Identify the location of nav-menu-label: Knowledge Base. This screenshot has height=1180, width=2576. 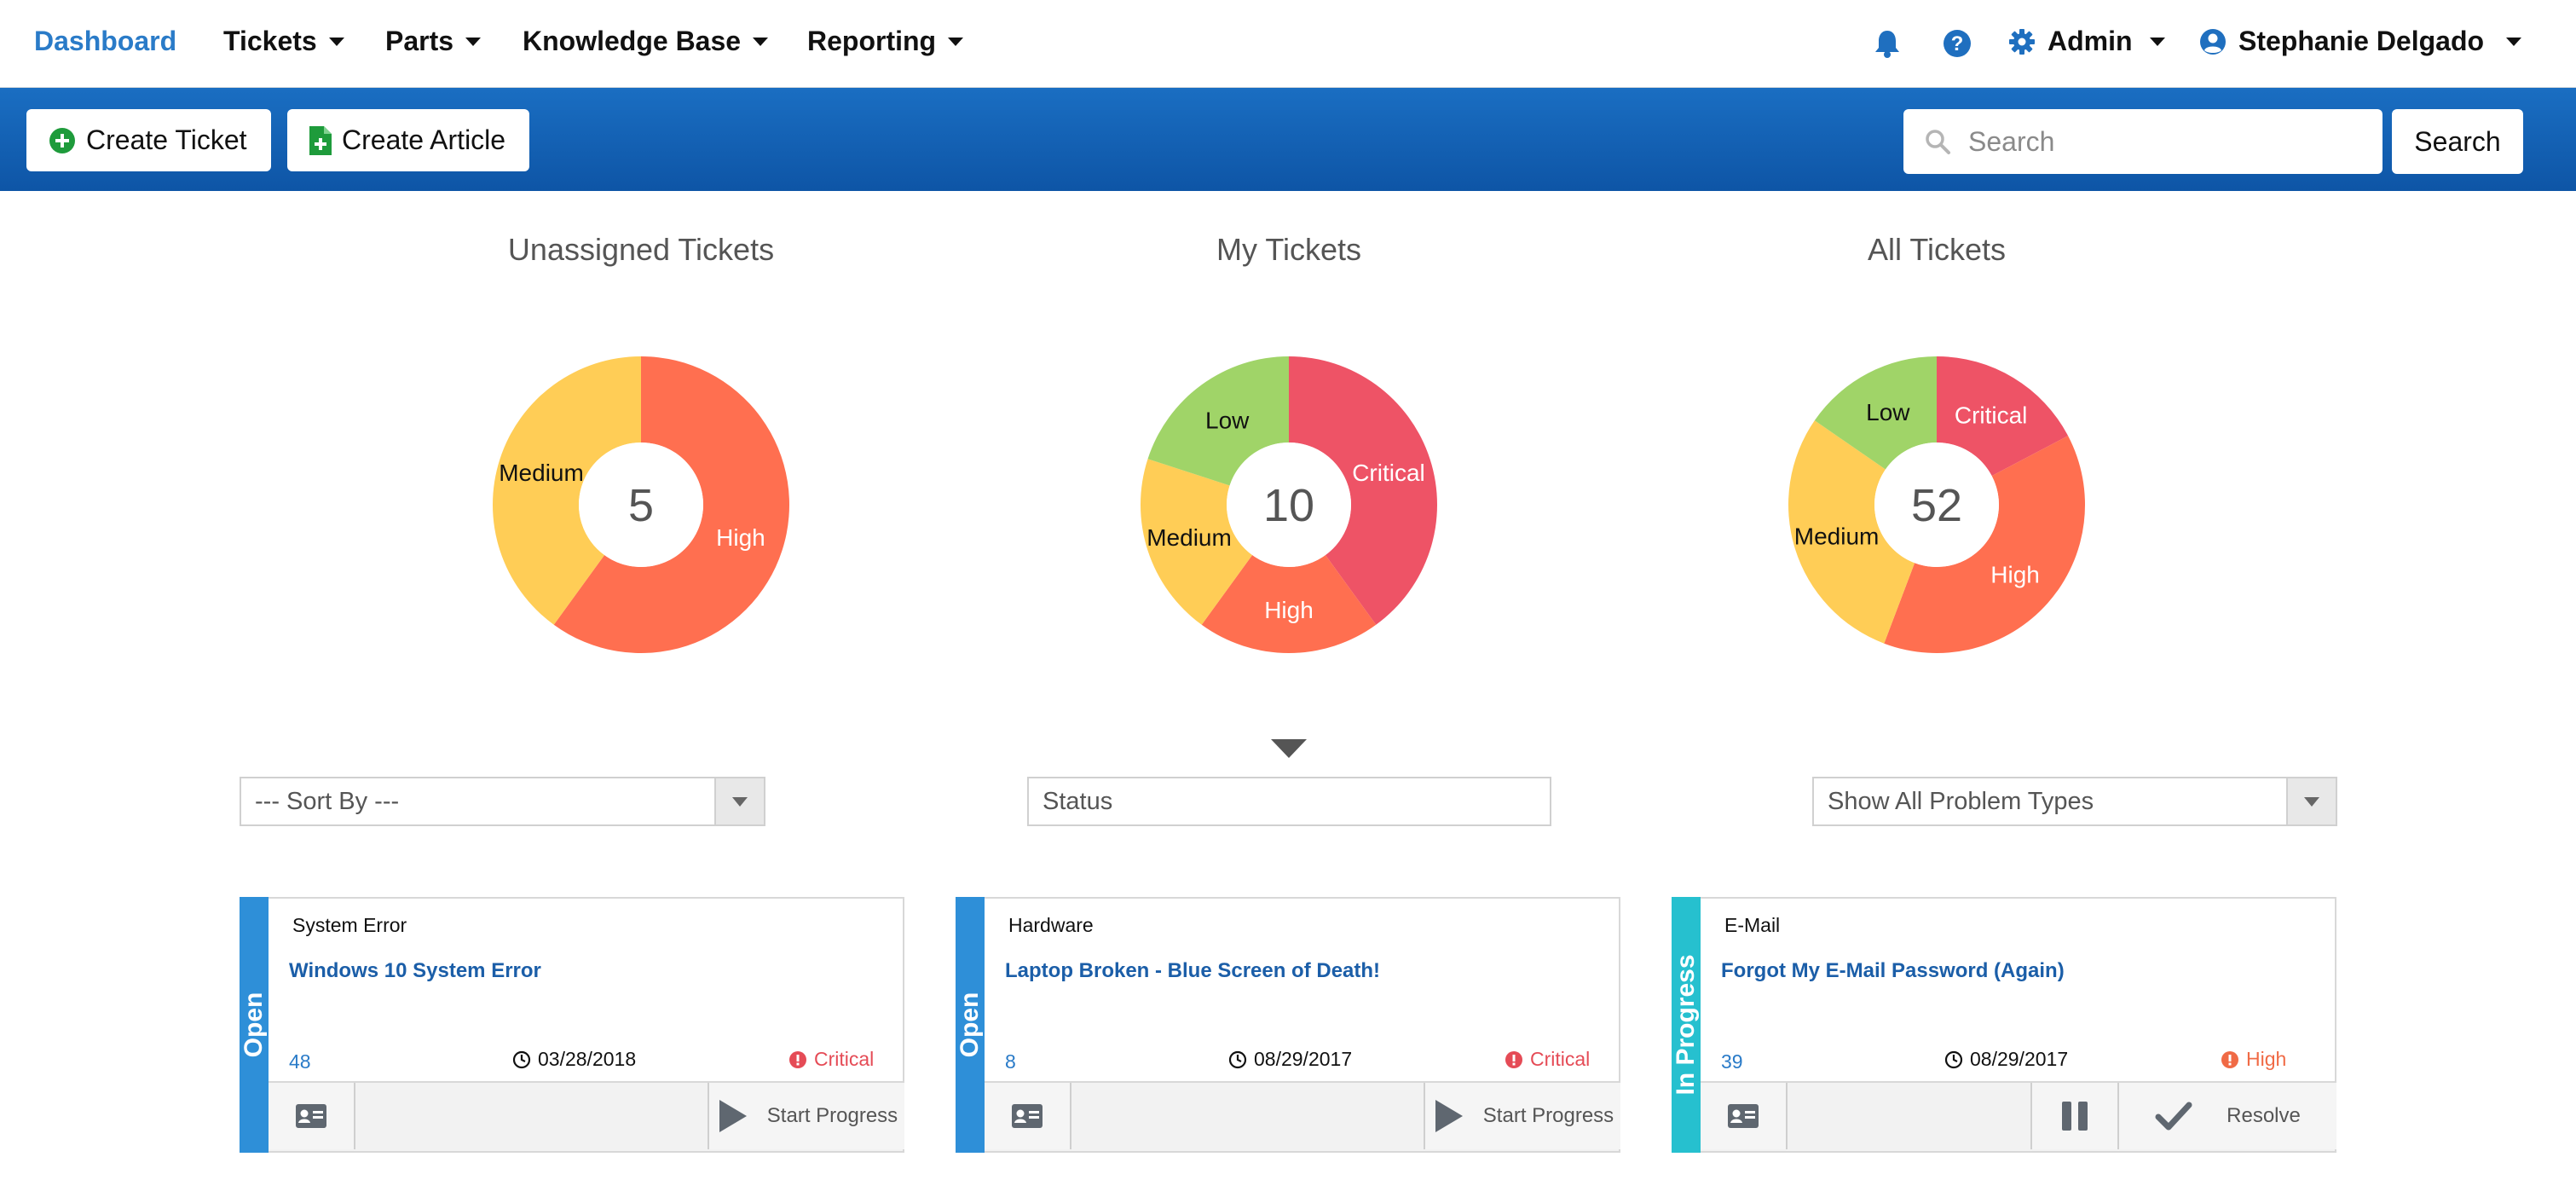
(632, 41).